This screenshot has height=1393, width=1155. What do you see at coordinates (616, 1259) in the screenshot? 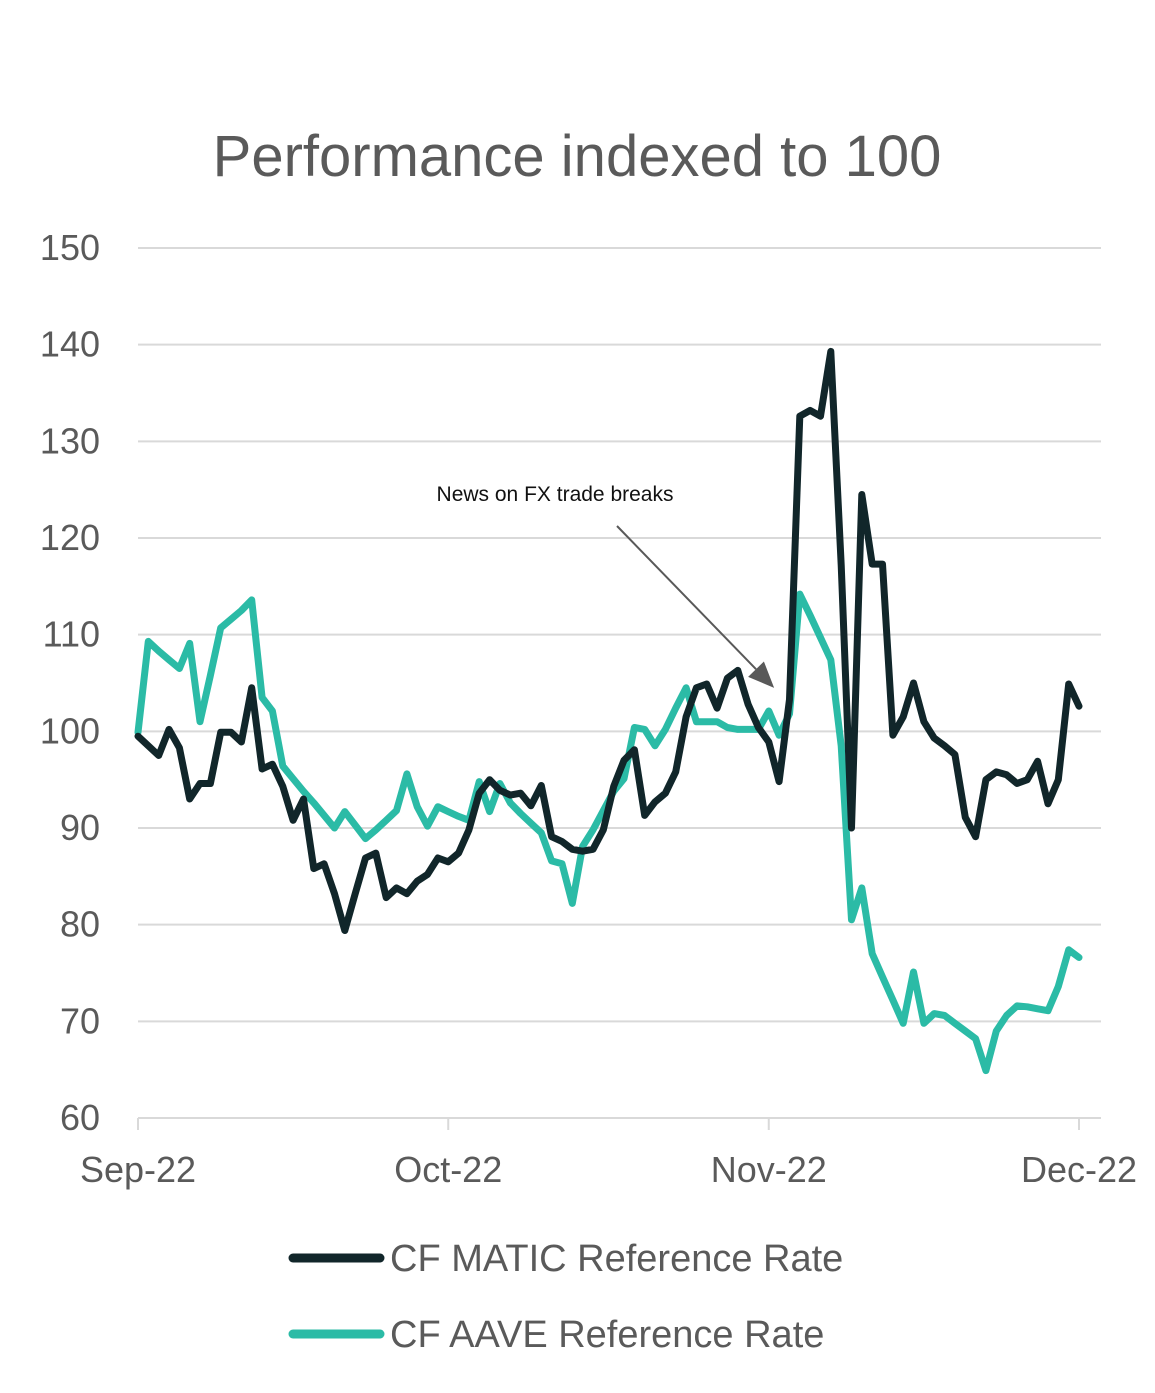
I see `legend-label-matic: CF MATIC Reference Rate` at bounding box center [616, 1259].